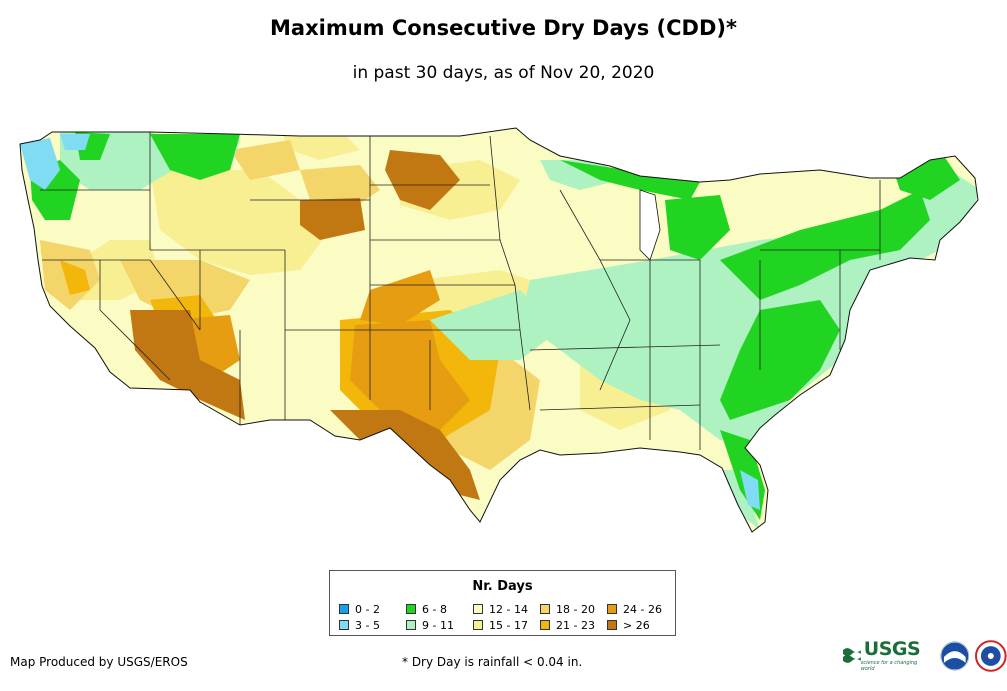 This screenshot has width=1007, height=691. What do you see at coordinates (503, 73) in the screenshot?
I see `map-subtitle: in past 30 days, as of Nov 20, 2020` at bounding box center [503, 73].